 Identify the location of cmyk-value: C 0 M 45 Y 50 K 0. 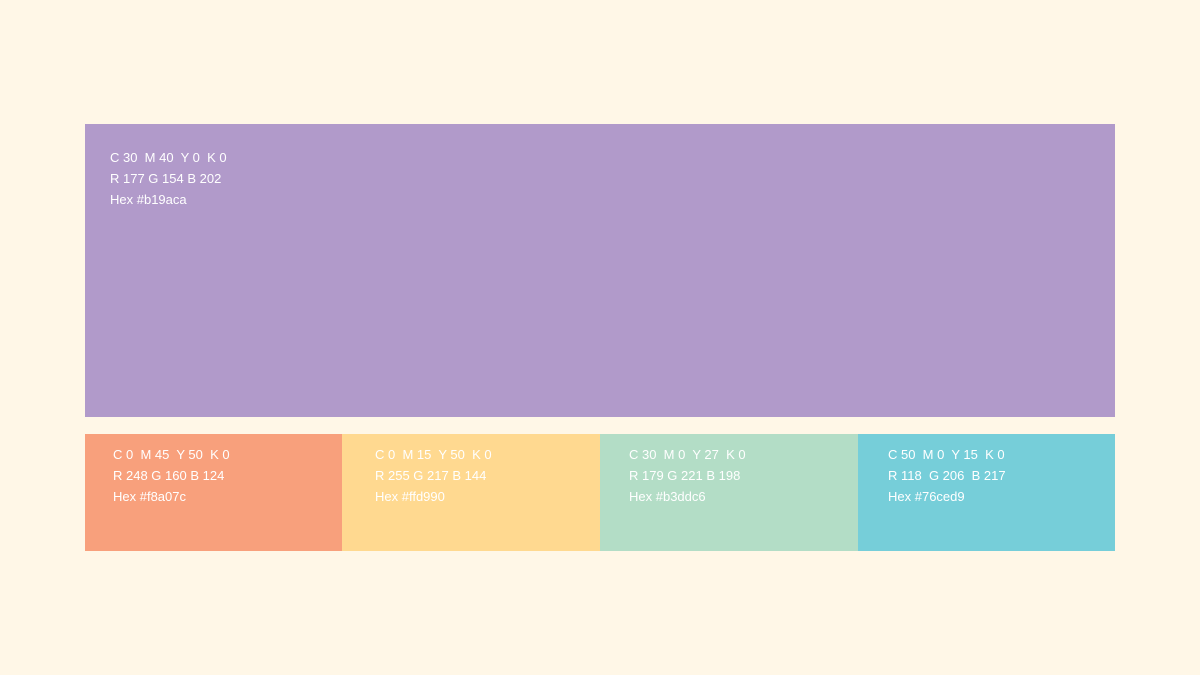
(171, 454).